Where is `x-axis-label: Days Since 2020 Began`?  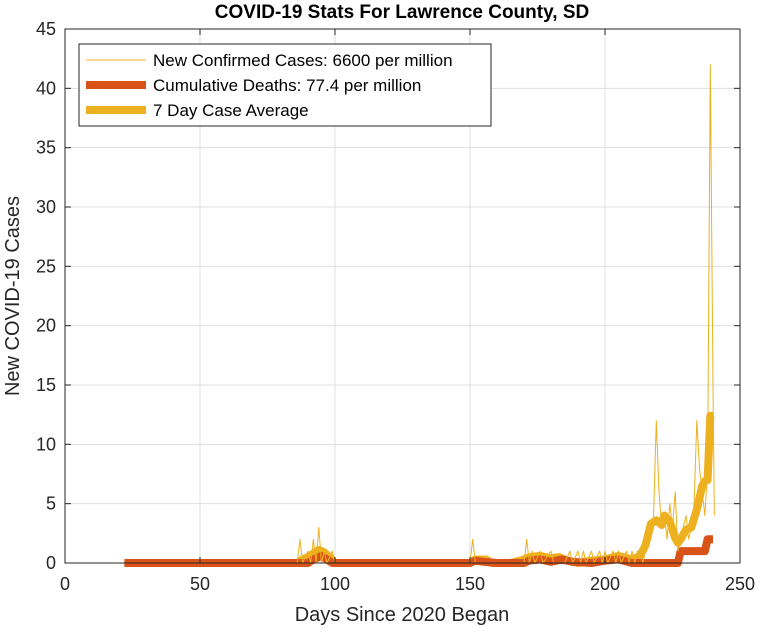 x-axis-label: Days Since 2020 Began is located at coordinates (402, 615).